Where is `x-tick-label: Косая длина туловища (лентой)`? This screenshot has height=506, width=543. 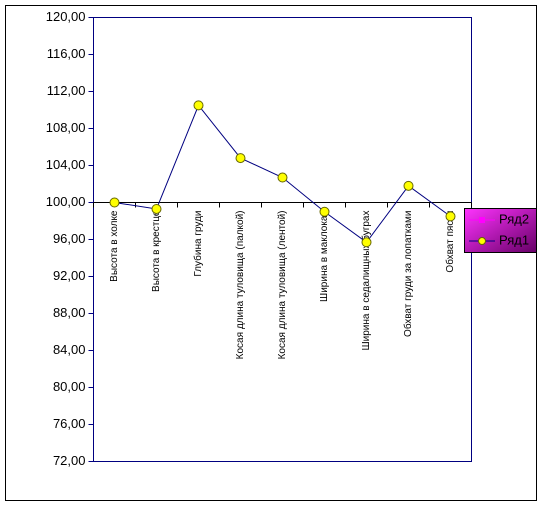 x-tick-label: Косая длина туловища (лентой) is located at coordinates (282, 285).